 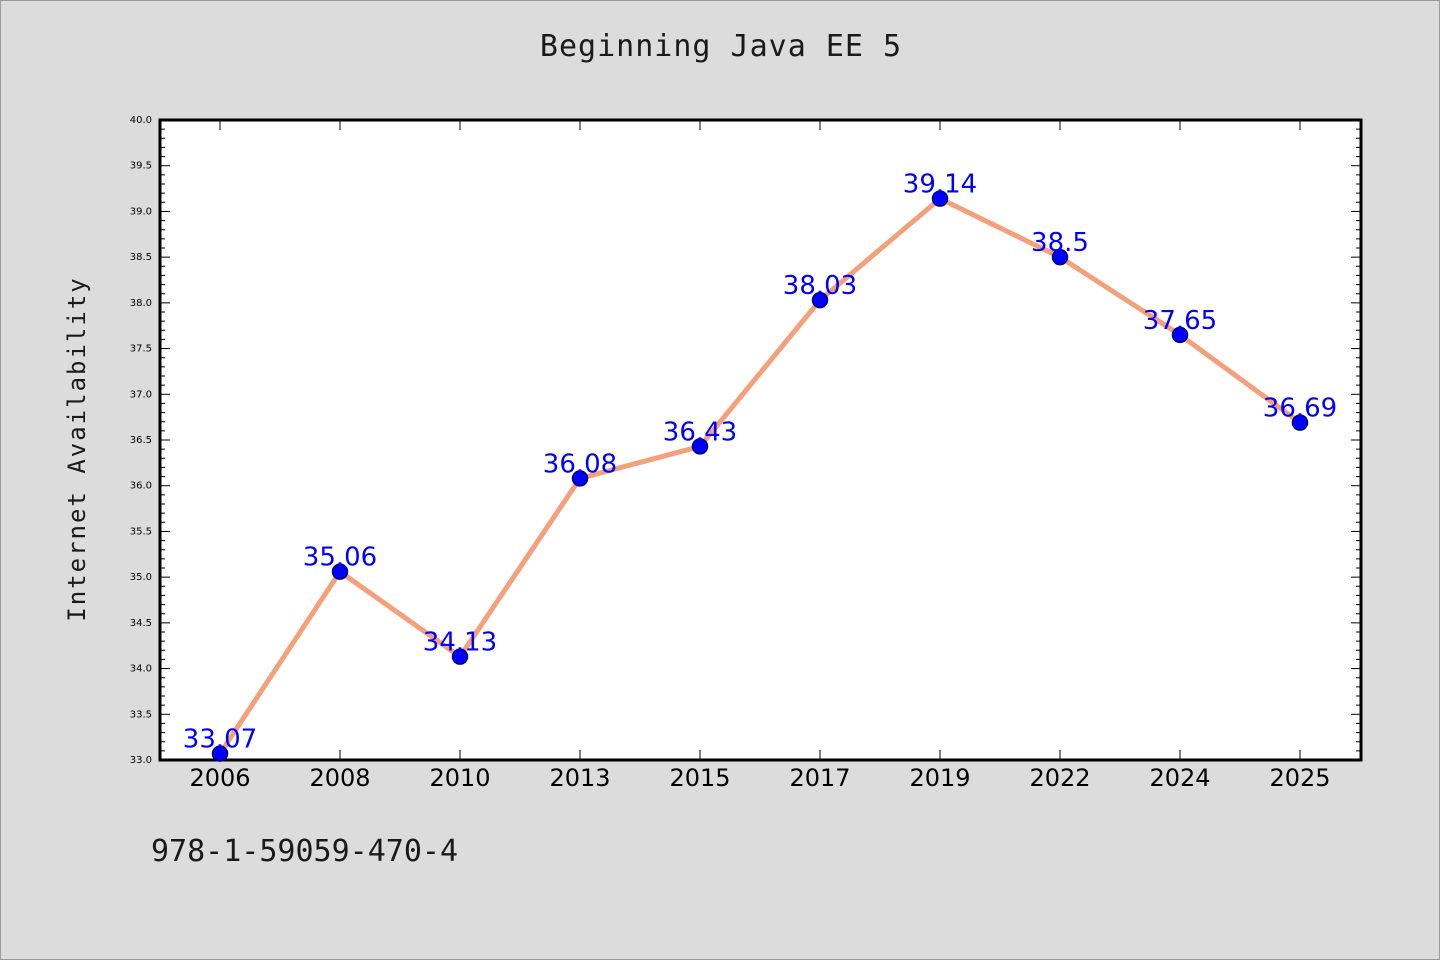 I want to click on y-tick-label: 36.5, so click(x=141, y=440).